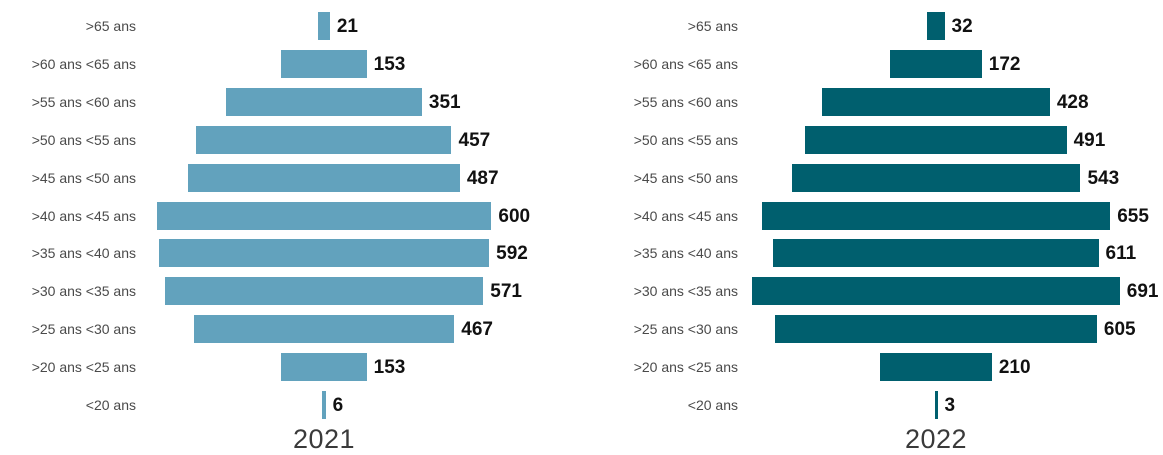  I want to click on value-label: 611, so click(1121, 254).